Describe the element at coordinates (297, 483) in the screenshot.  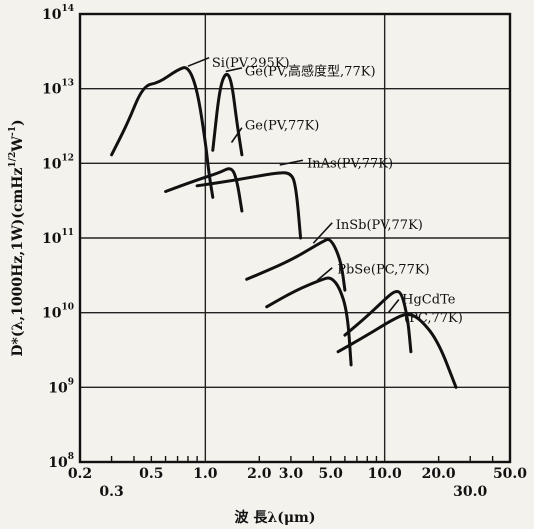
I see `x-axis-ticks: 0.2 0.5 1.0 2.0 3.0 5.0 10.0 20.0 50.0 0.3 30.0` at that location.